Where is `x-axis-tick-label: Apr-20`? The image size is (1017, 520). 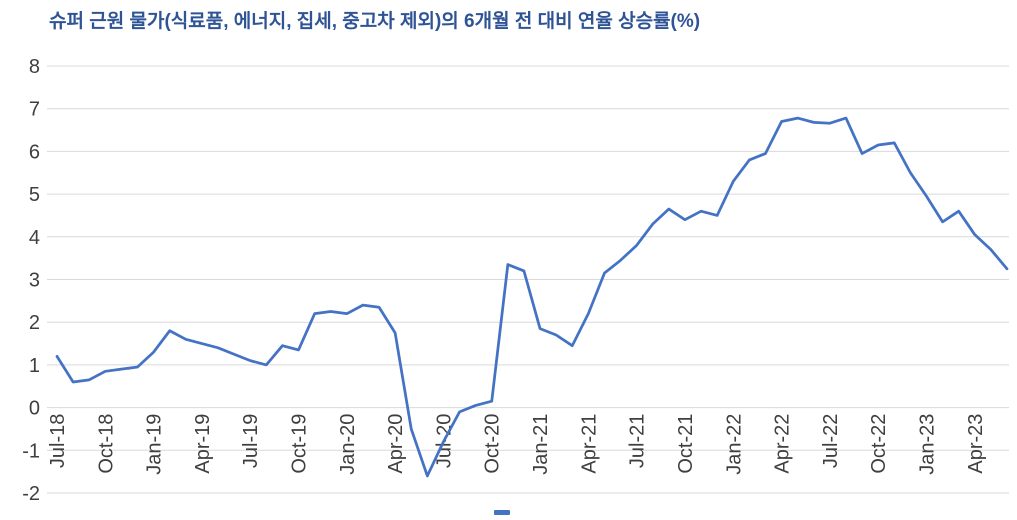 x-axis-tick-label: Apr-20 is located at coordinates (396, 444).